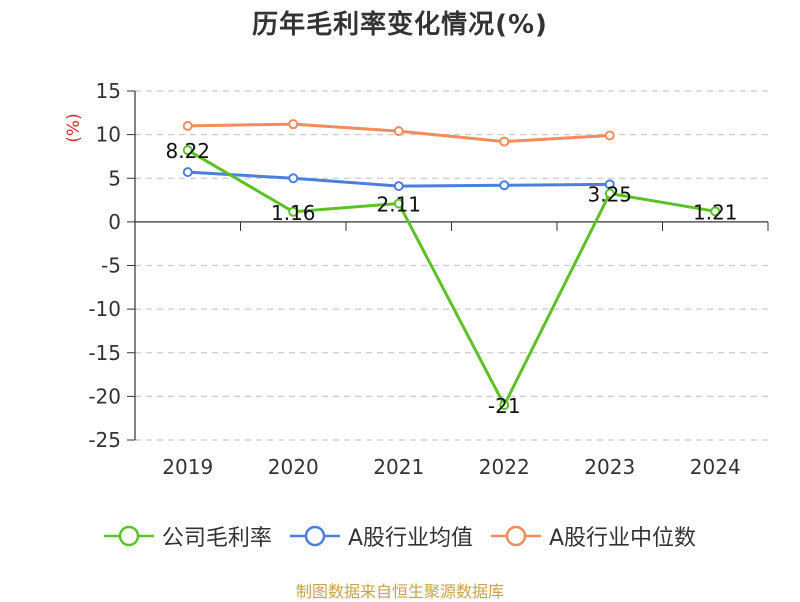  I want to click on legend-label: 公司毛利率, so click(216, 538).